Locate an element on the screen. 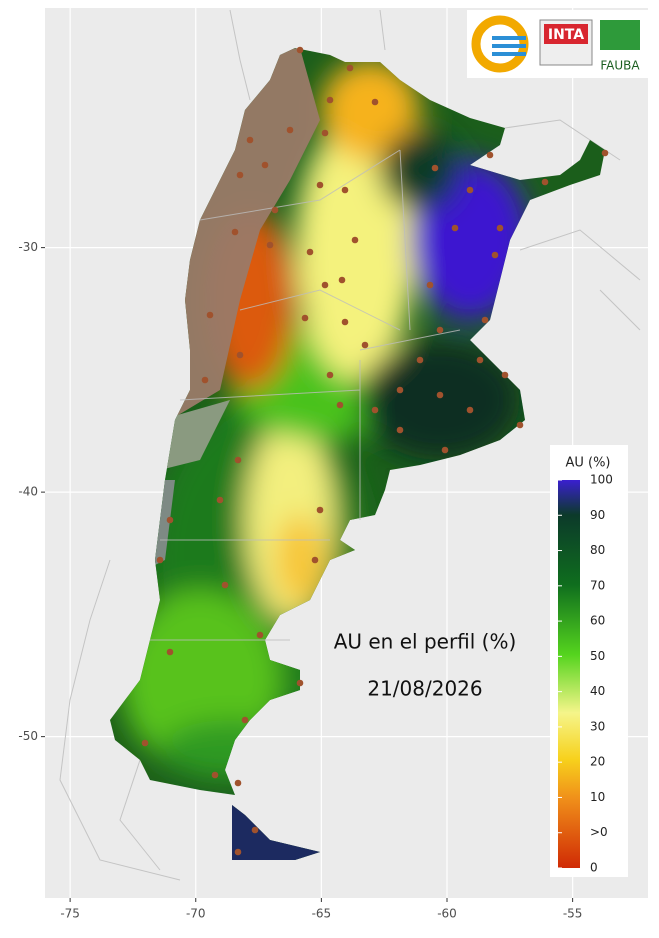 The height and width of the screenshot is (938, 659). x-tick-label: -60 is located at coordinates (447, 914).